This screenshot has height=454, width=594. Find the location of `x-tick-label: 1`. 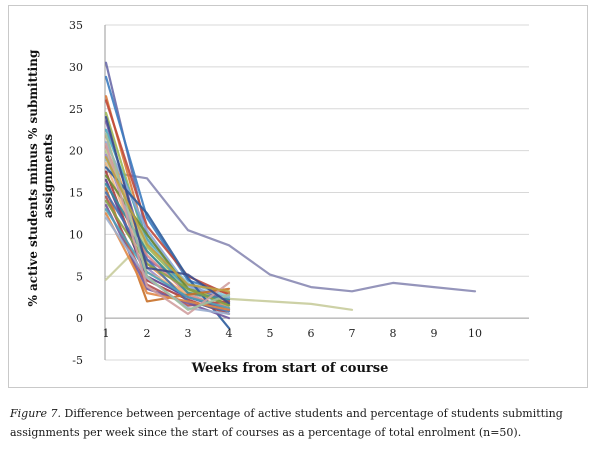

x-tick-label: 1 is located at coordinates (106, 333).